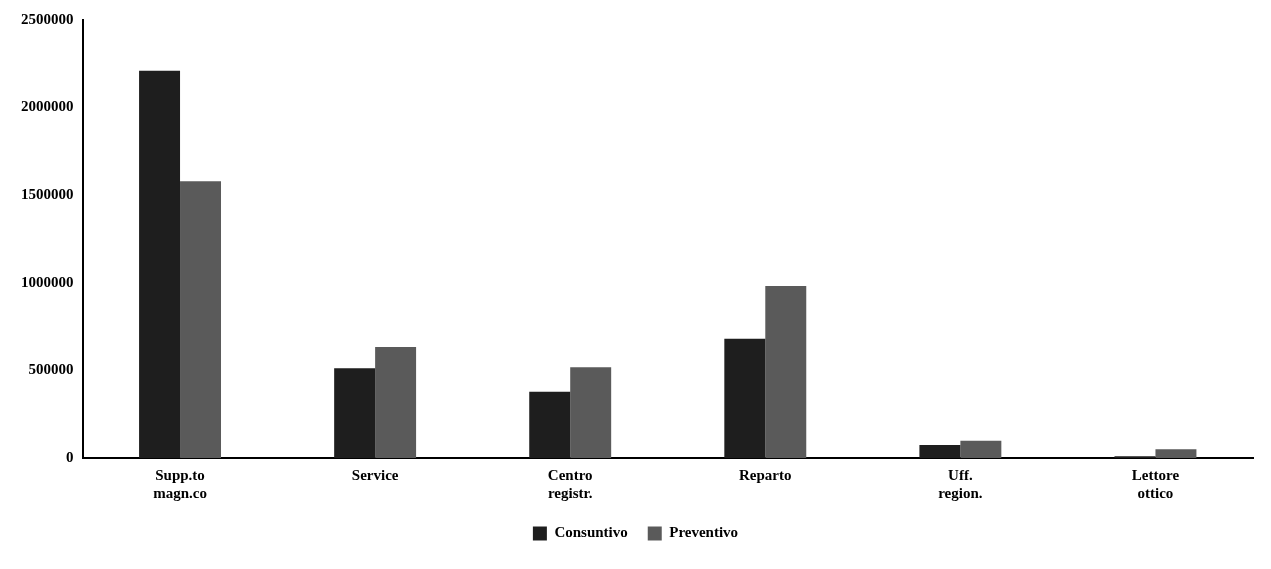 This screenshot has height=569, width=1271. Describe the element at coordinates (47, 194) in the screenshot. I see `y-tick-label: 1500000` at that location.